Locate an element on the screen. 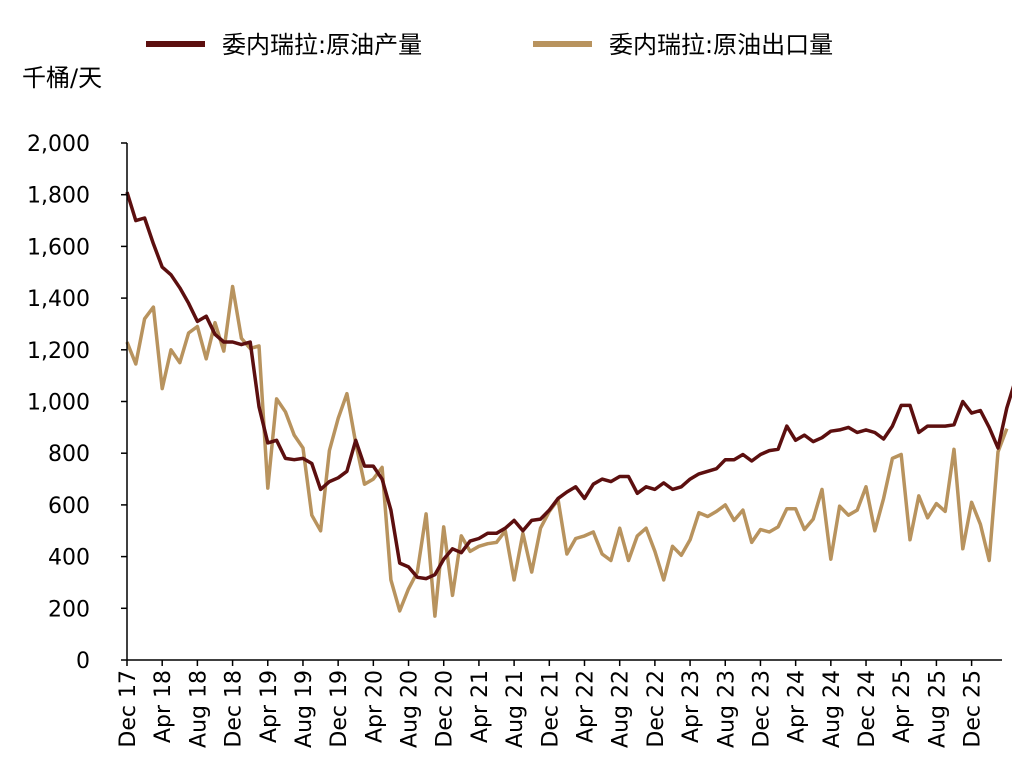 Image resolution: width=1012 pixels, height=772 pixels. x-tick-label: Dec 25 is located at coordinates (973, 709).